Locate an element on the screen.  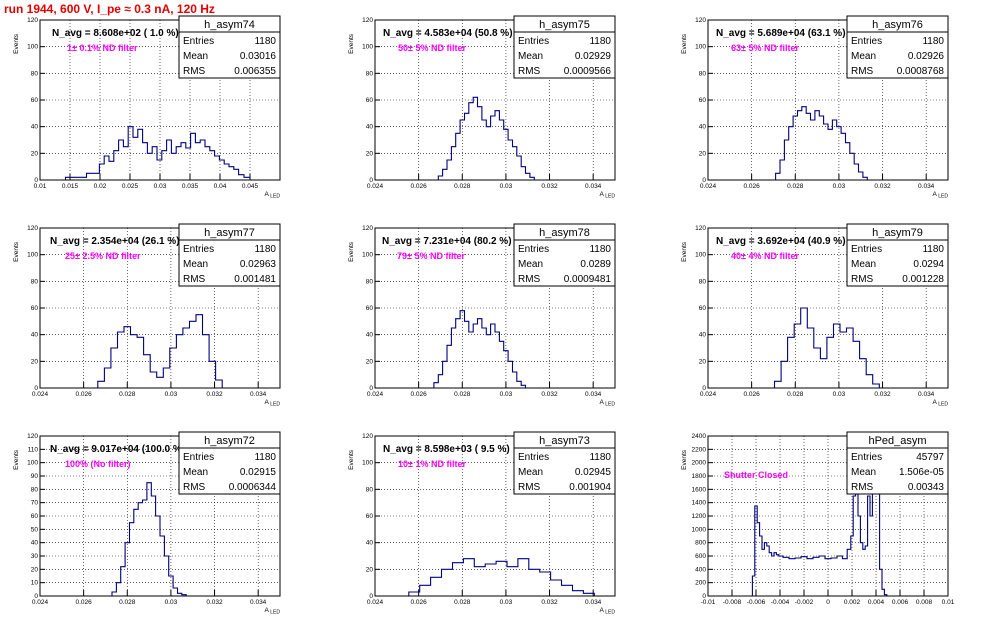
x-tick-label: -0.01 is located at coordinates (708, 602).